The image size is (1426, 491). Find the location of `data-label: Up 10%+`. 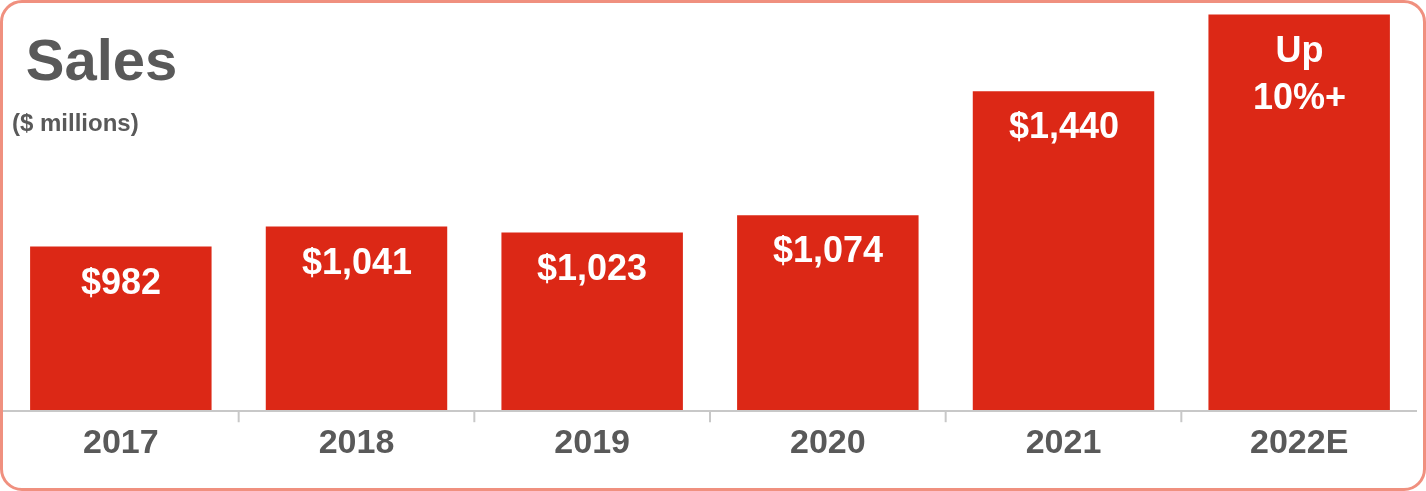

data-label: Up 10%+ is located at coordinates (1300, 73).